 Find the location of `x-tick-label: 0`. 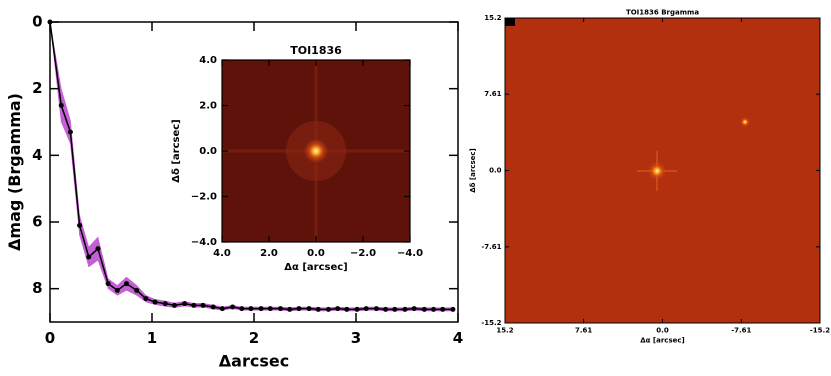

x-tick-label: 0 is located at coordinates (50, 338).